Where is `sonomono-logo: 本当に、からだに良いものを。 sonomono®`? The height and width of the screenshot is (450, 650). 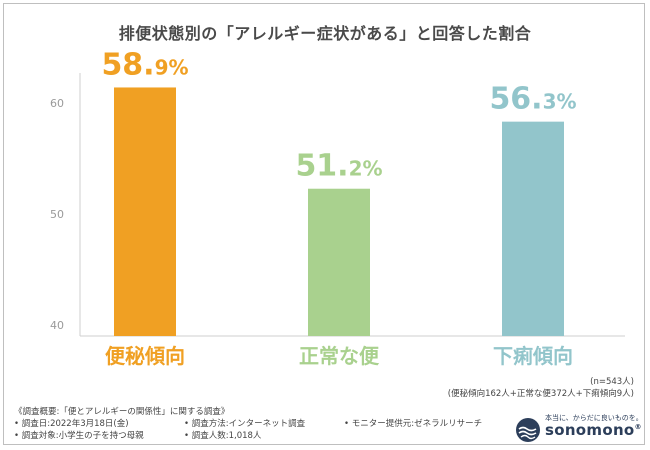 sonomono-logo: 本当に、からだに良いものを。 sonomono® is located at coordinates (580, 429).